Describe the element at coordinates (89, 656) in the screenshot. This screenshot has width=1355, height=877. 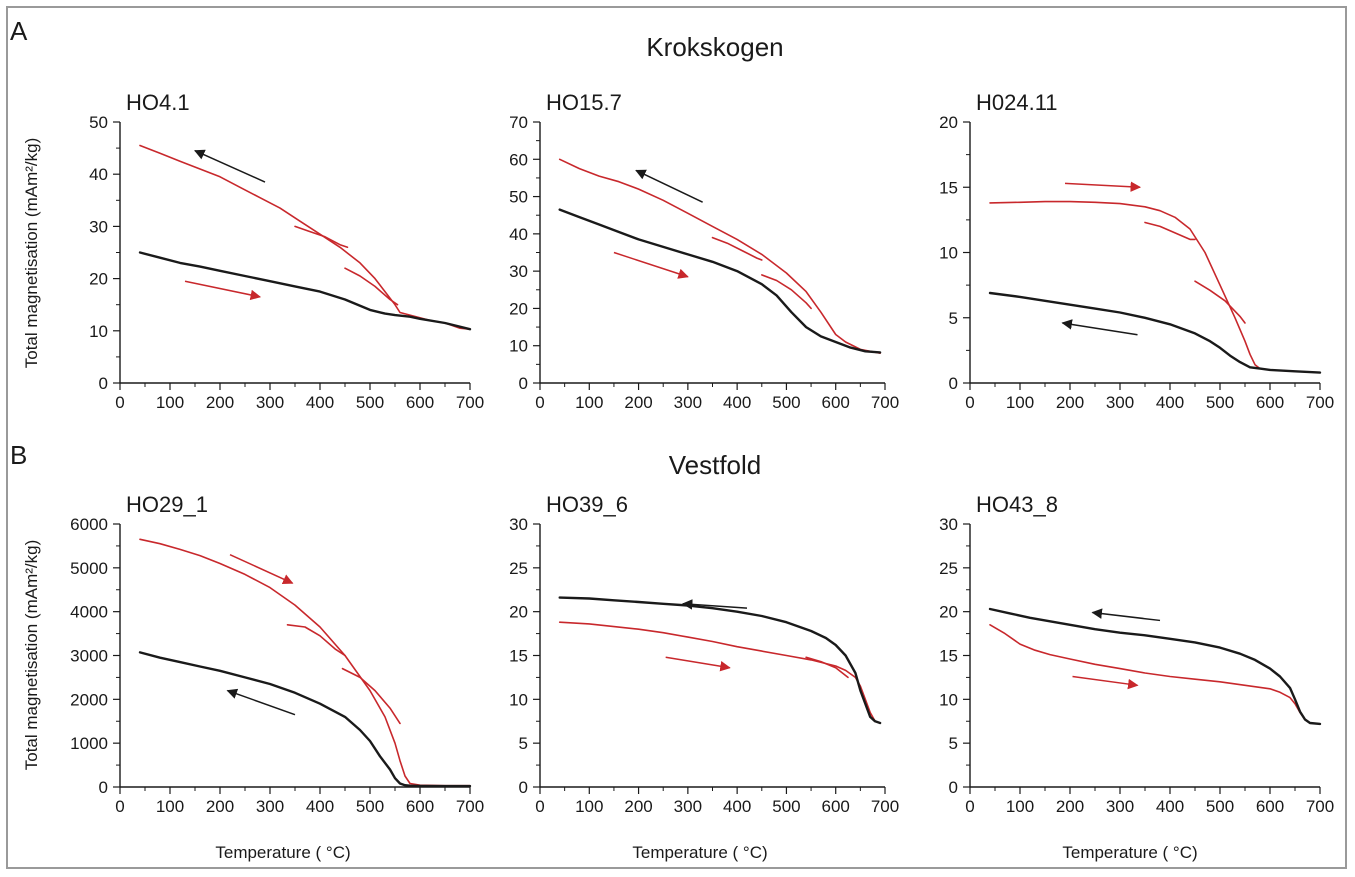
I see `y-tick-label: 3000` at that location.